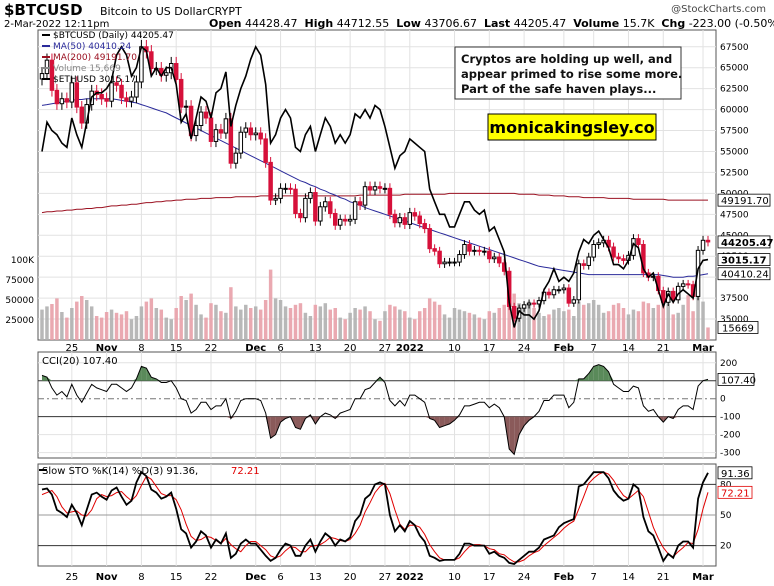  Describe the element at coordinates (596, 23) in the screenshot. I see `volume-label: Volume` at that location.